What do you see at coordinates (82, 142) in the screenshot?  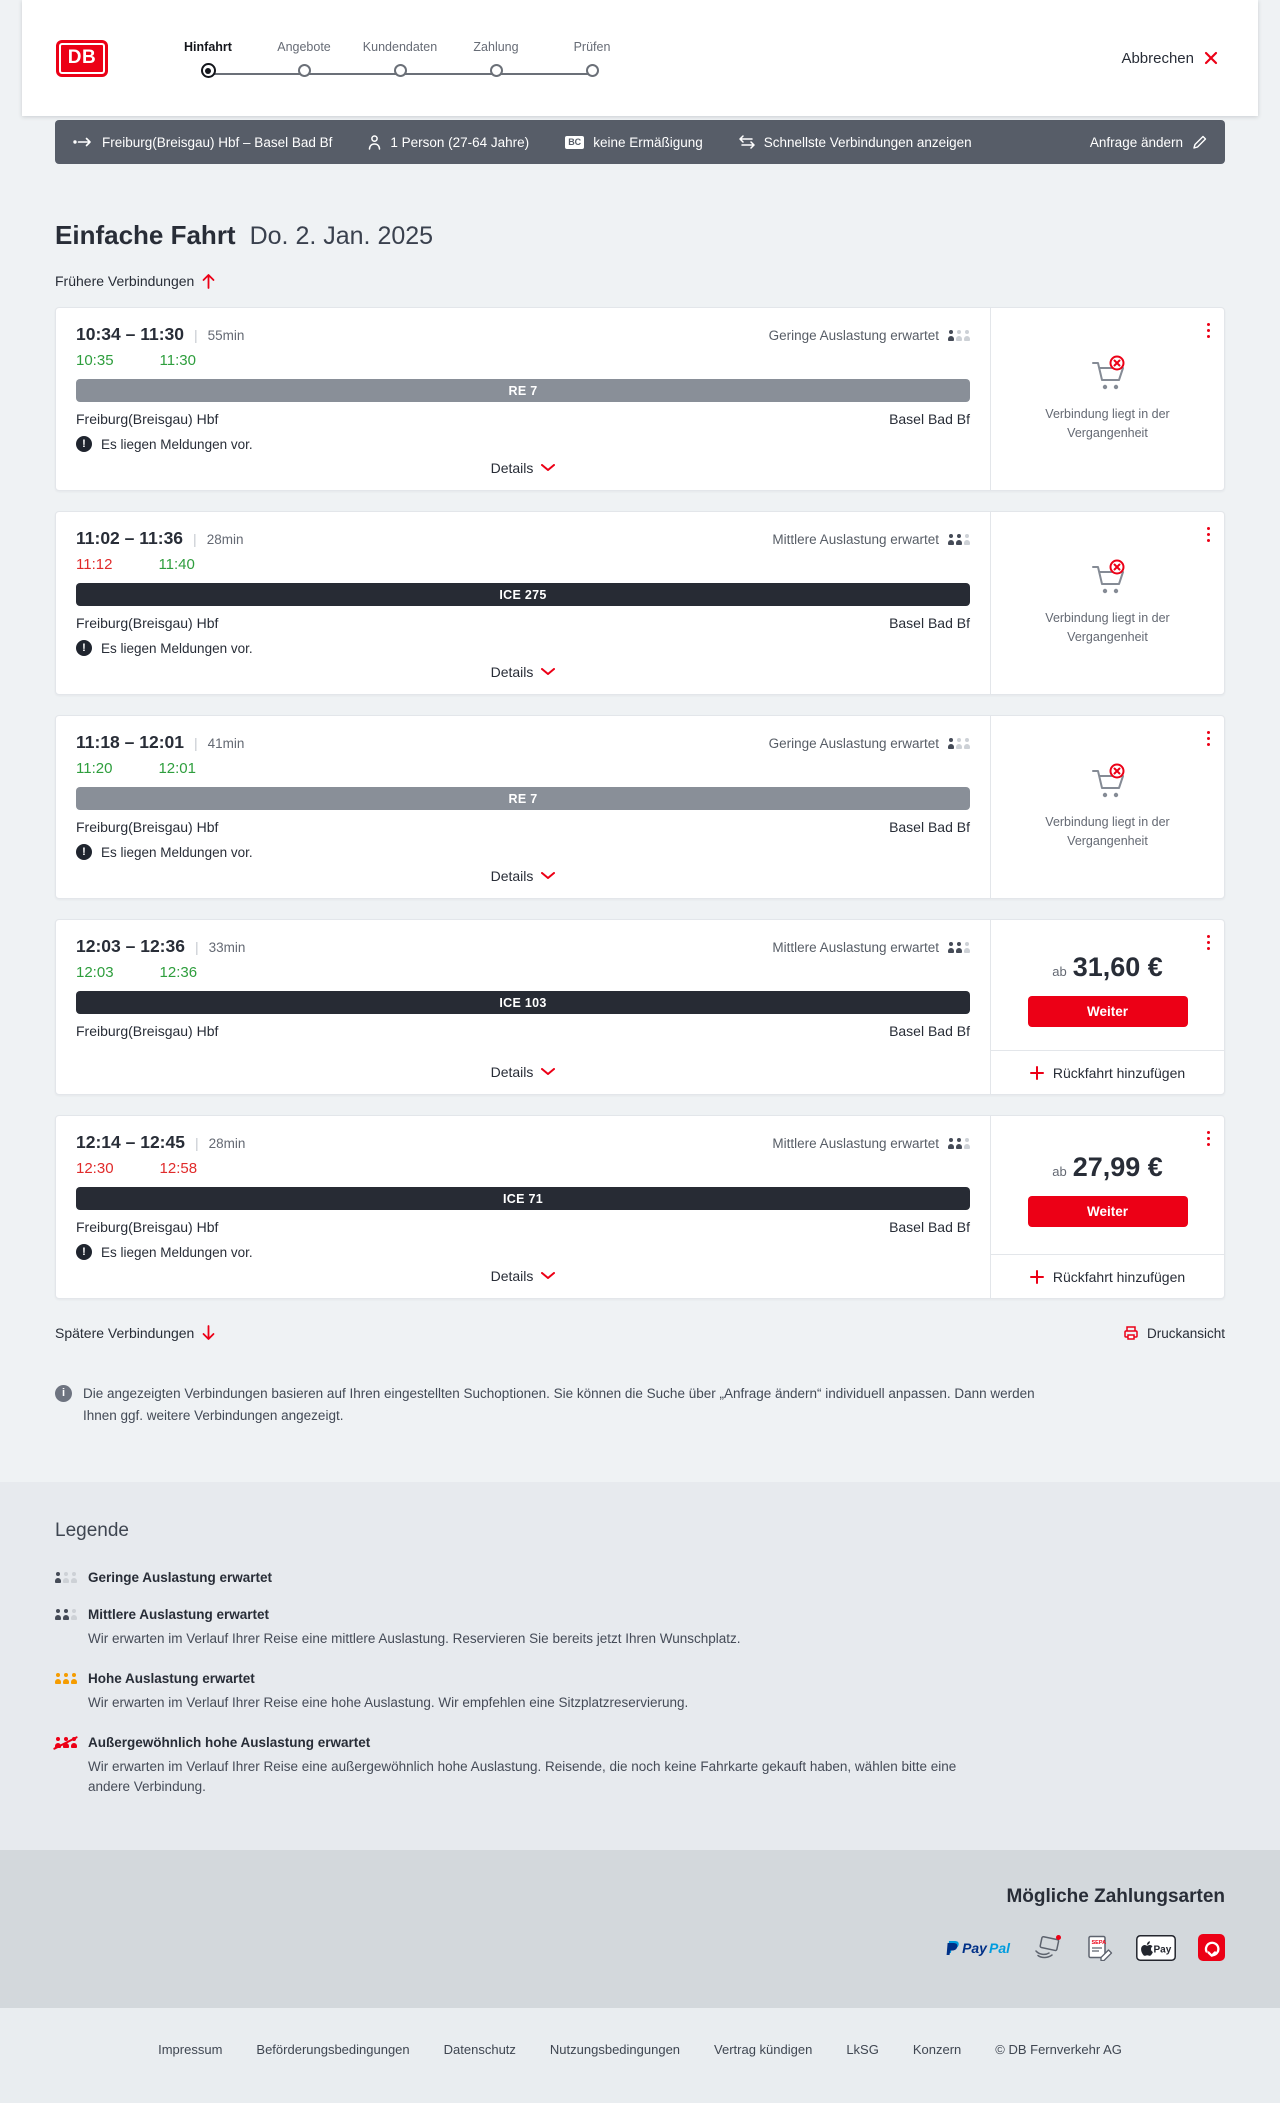 I see `one-way-route-icon` at bounding box center [82, 142].